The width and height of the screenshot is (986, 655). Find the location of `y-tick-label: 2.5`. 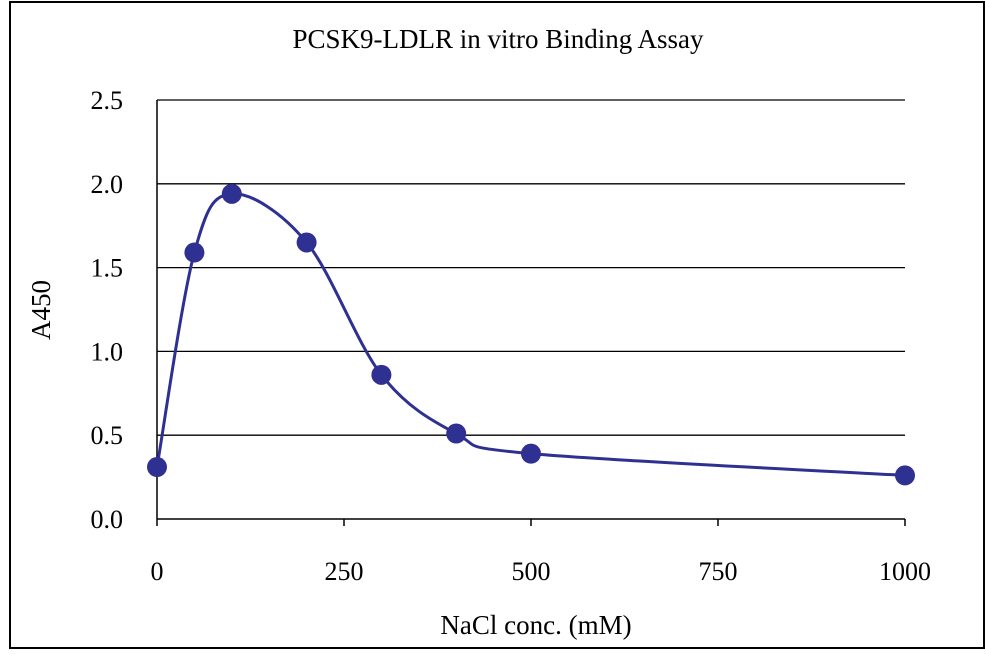

y-tick-label: 2.5 is located at coordinates (107, 100).